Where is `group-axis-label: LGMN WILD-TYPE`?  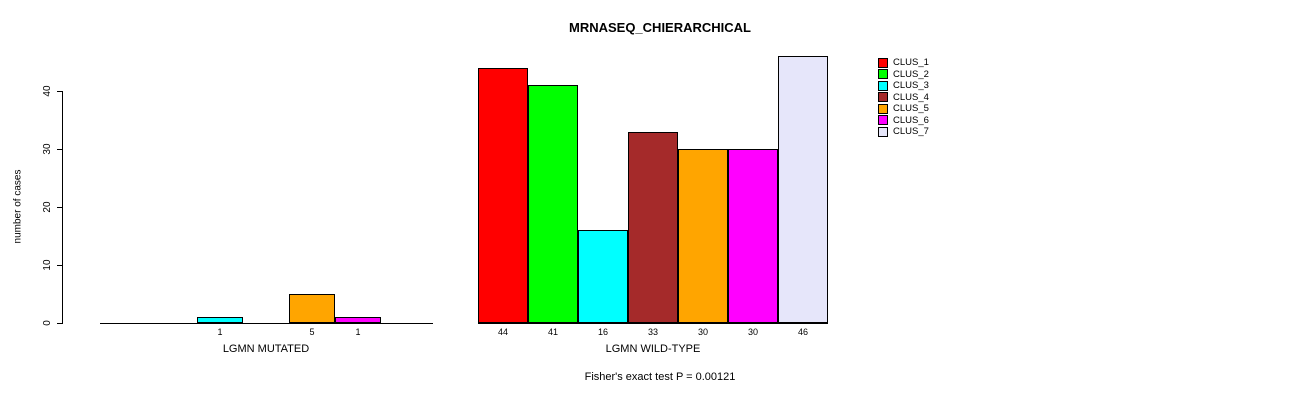
group-axis-label: LGMN WILD-TYPE is located at coordinates (653, 349).